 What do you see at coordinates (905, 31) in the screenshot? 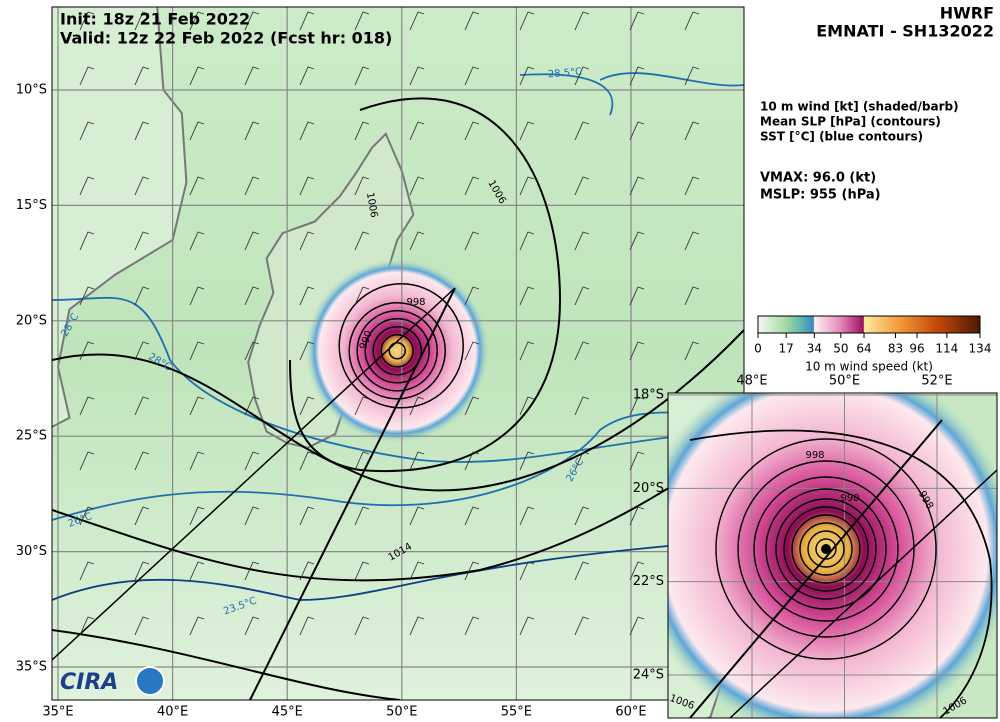
I see `storm-name: EMNATI - SH132022` at bounding box center [905, 31].